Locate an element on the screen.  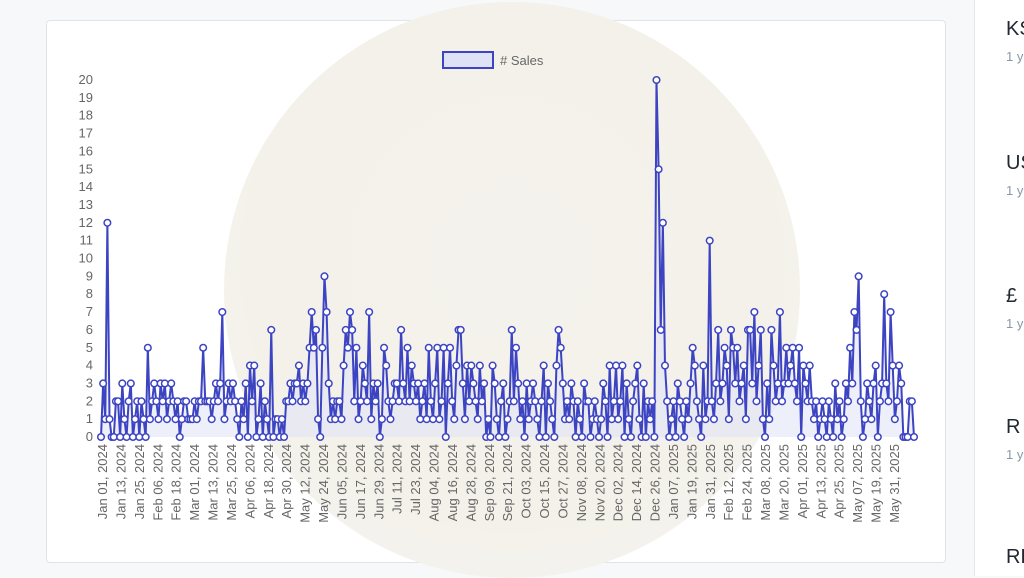
panel-card-4: R 1 y is located at coordinates (1014, 439).